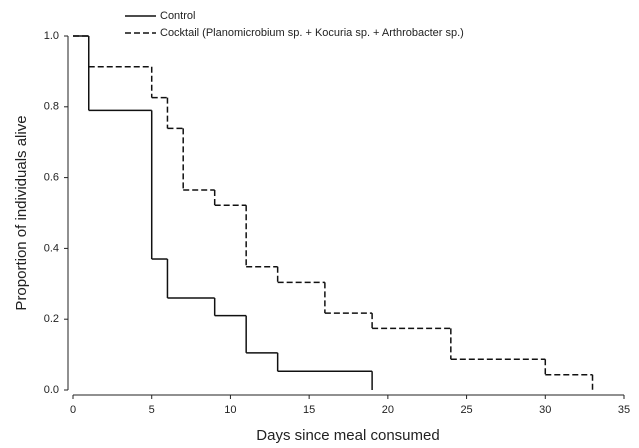 Image resolution: width=639 pixels, height=448 pixels. Describe the element at coordinates (51, 390) in the screenshot. I see `y-tick-label: 0.0` at that location.